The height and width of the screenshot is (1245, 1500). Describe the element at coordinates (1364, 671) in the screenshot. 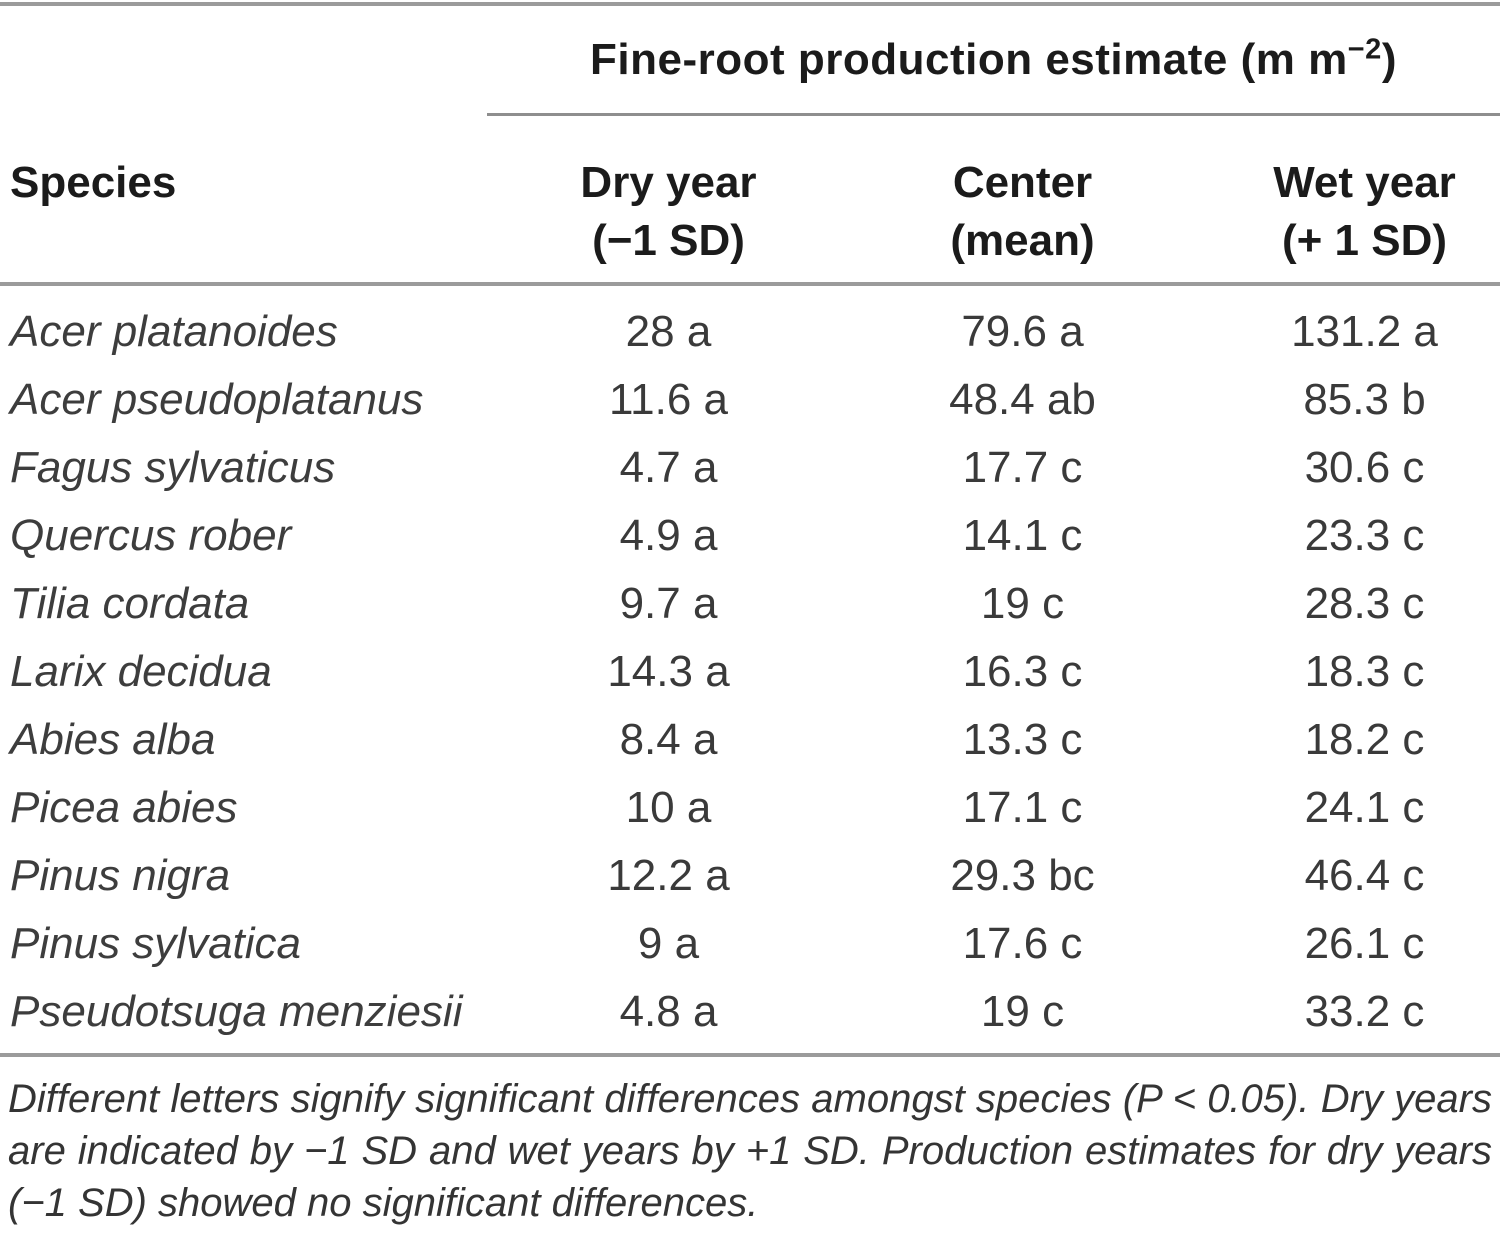

I see `wet-year-cell: 18.3 c` at that location.